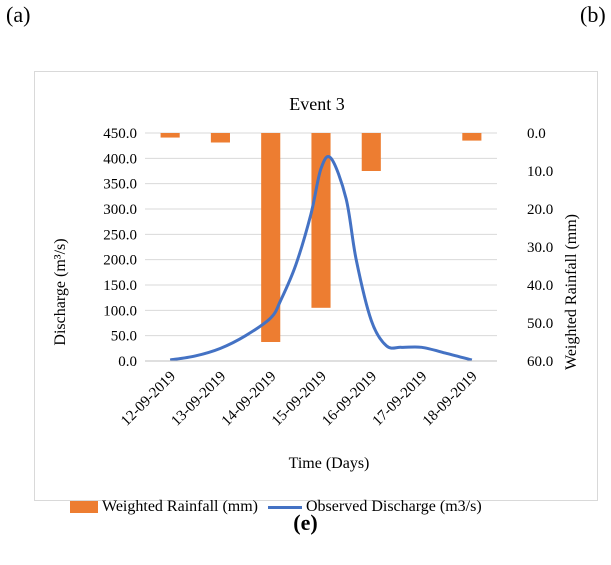 This screenshot has height=565, width=611. I want to click on y-right-tick-label: 50.0, so click(540, 324).